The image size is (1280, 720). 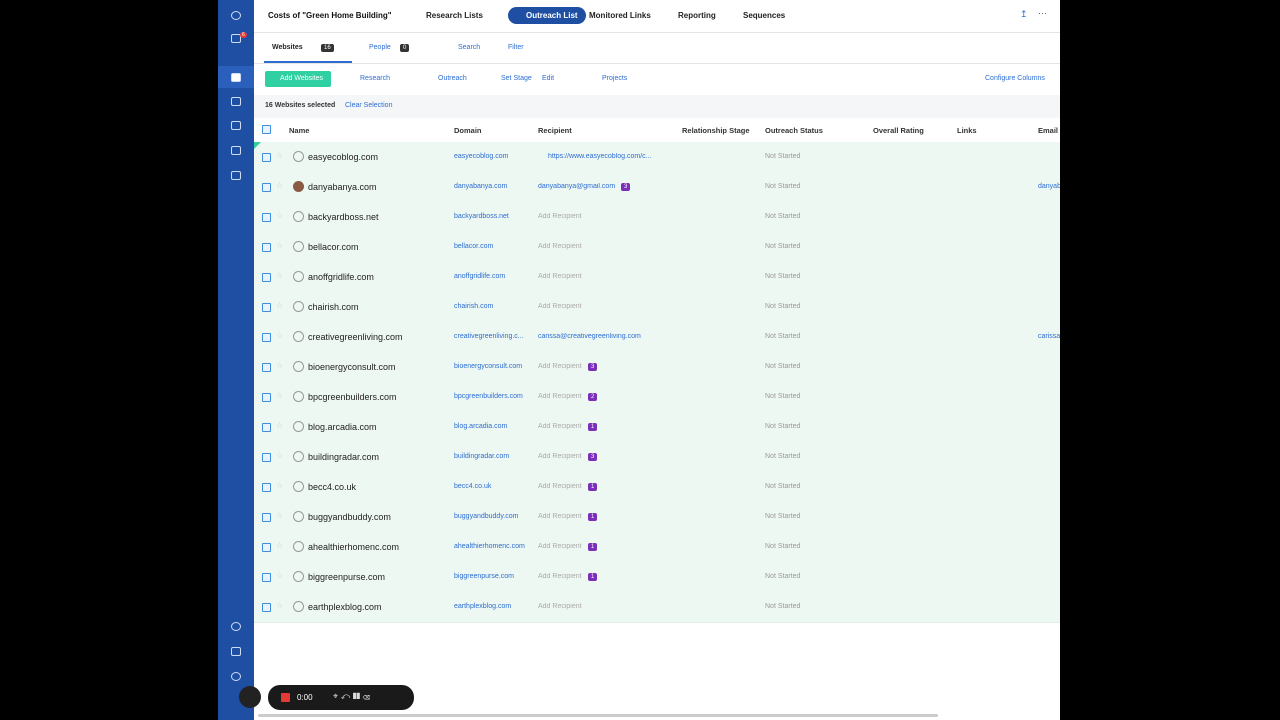 I want to click on toolbar-action: Set Stage, so click(x=516, y=78).